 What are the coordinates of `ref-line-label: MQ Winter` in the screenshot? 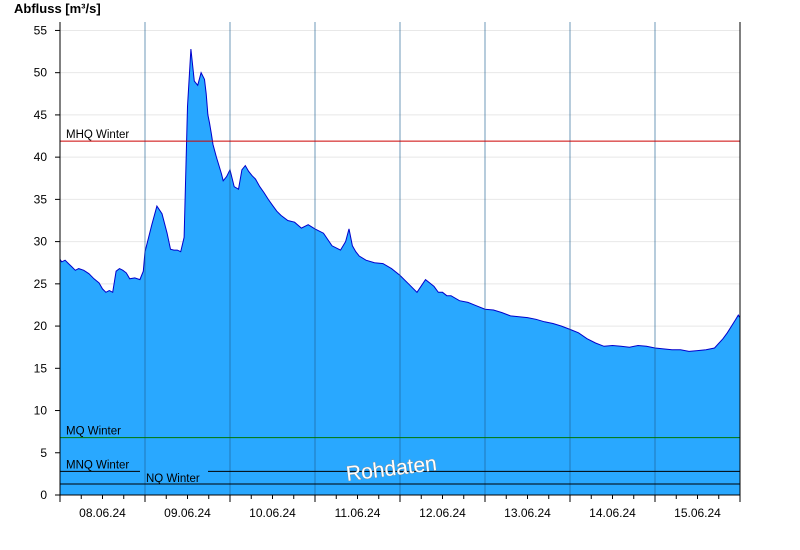 It's located at (93, 432).